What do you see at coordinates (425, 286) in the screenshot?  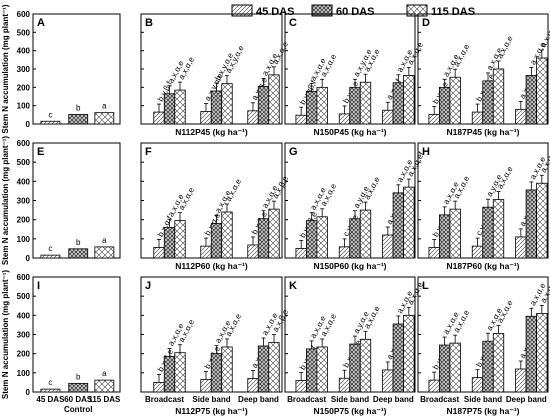 I see `panel-letter: L` at bounding box center [425, 286].